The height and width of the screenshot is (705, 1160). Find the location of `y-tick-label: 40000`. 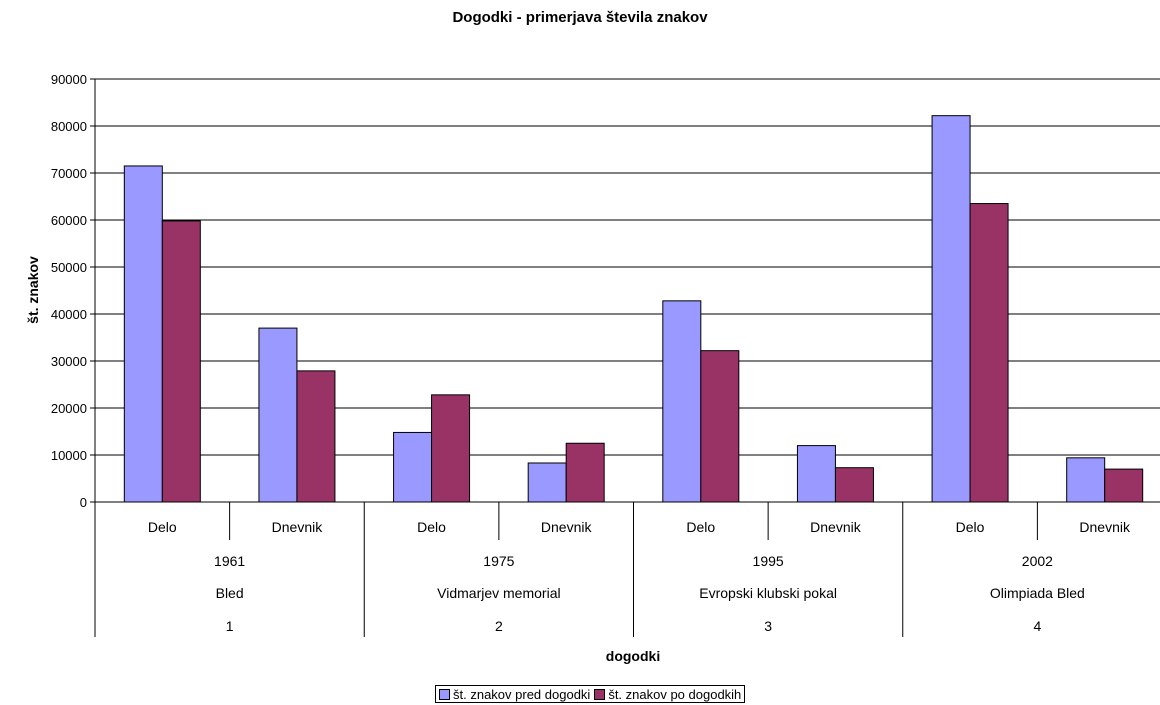

y-tick-label: 40000 is located at coordinates (69, 314).